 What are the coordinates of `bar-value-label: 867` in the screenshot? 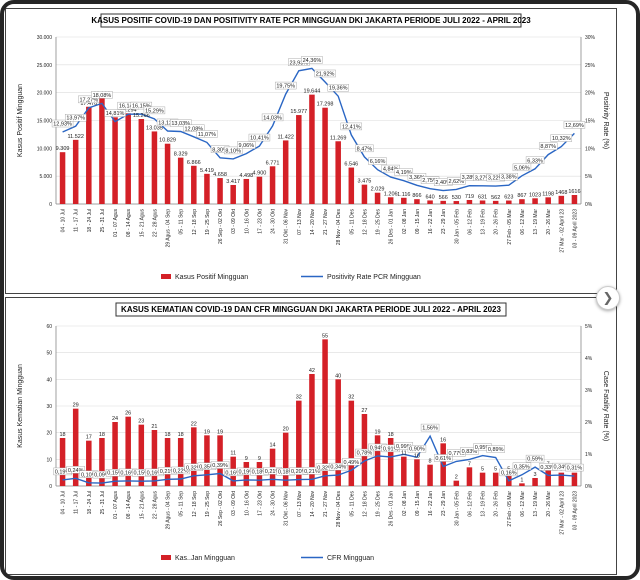 It's located at (521, 196).